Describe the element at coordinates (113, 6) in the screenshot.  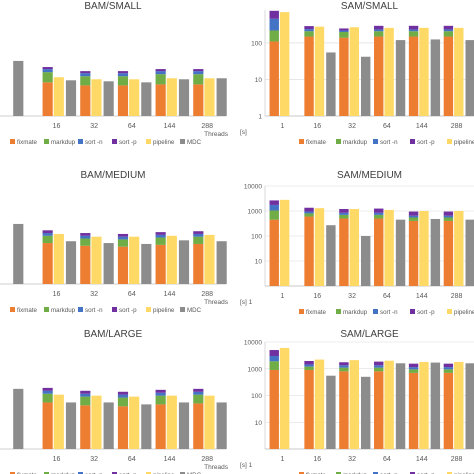
I see `chart-title: BAM/SMALL` at that location.